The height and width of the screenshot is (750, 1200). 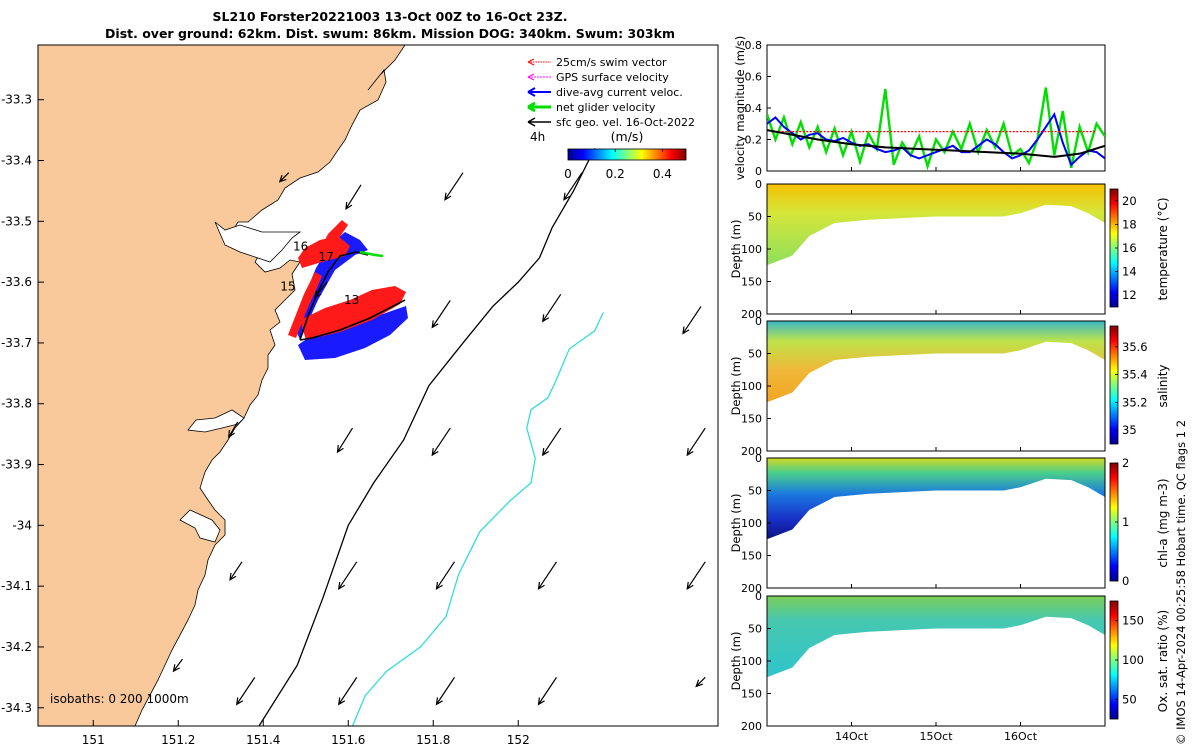 What do you see at coordinates (351, 300) in the screenshot?
I see `track-day-label: 13` at bounding box center [351, 300].